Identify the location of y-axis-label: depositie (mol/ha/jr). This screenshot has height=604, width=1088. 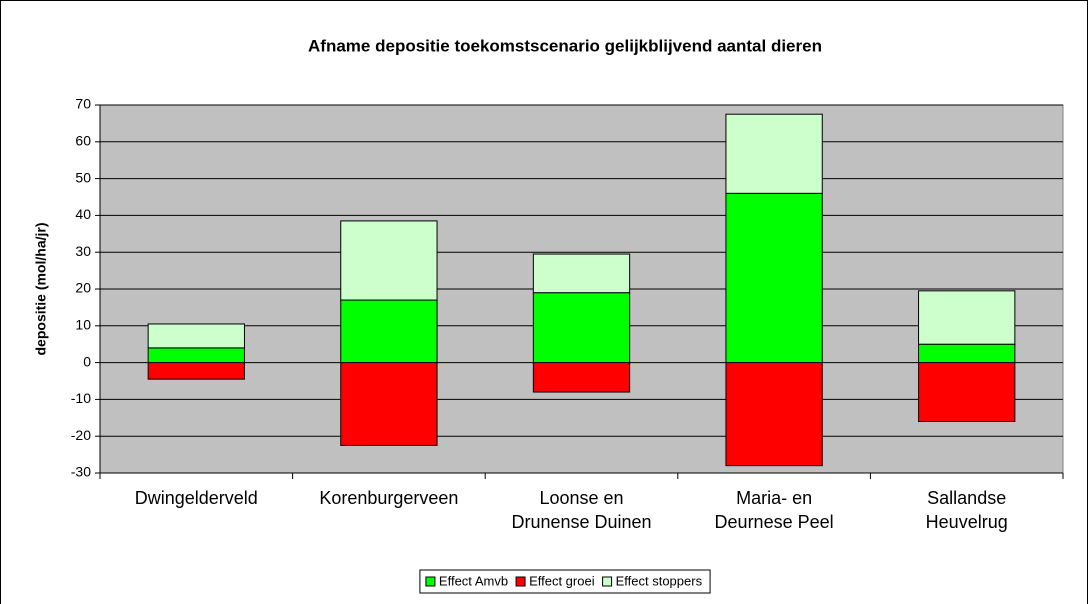
(41, 288).